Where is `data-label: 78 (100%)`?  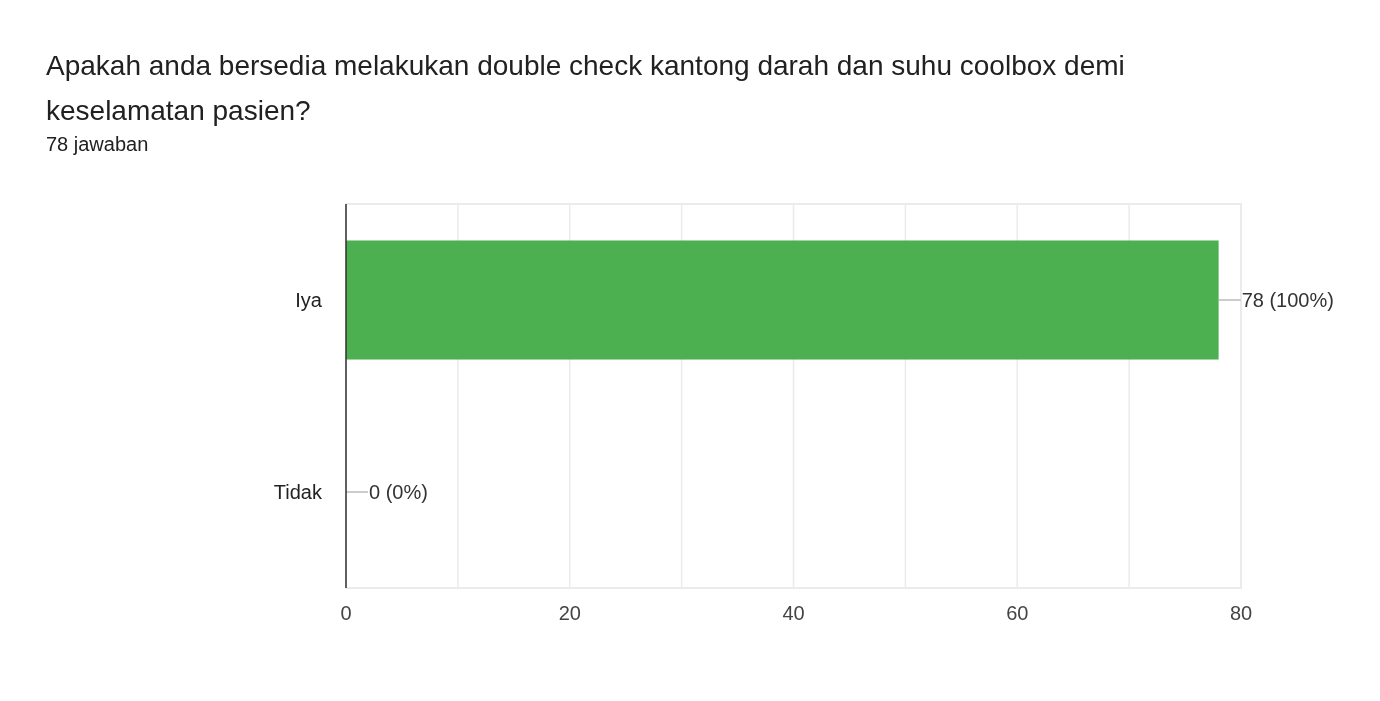 data-label: 78 (100%) is located at coordinates (1287, 300).